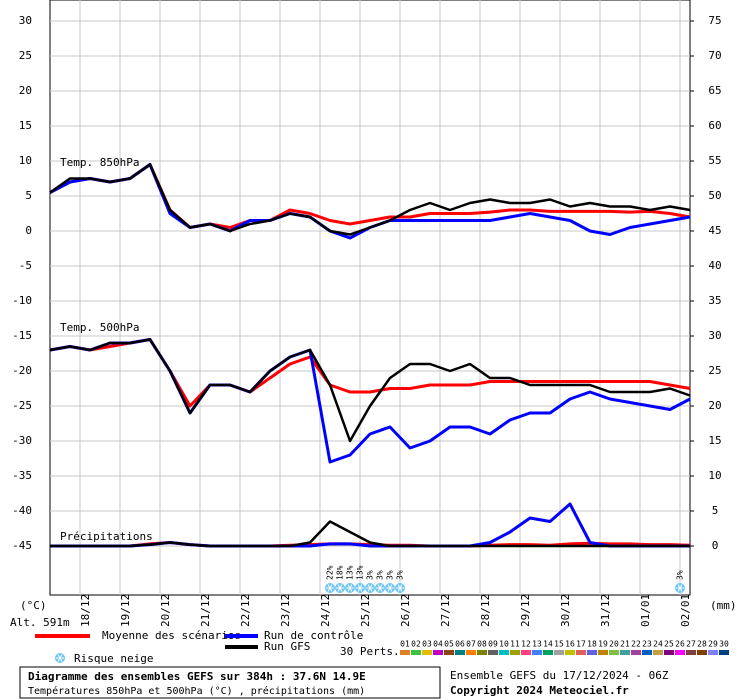 The width and height of the screenshot is (740, 700). What do you see at coordinates (205, 610) in the screenshot?
I see `x-tick-label: 21/12` at bounding box center [205, 610].